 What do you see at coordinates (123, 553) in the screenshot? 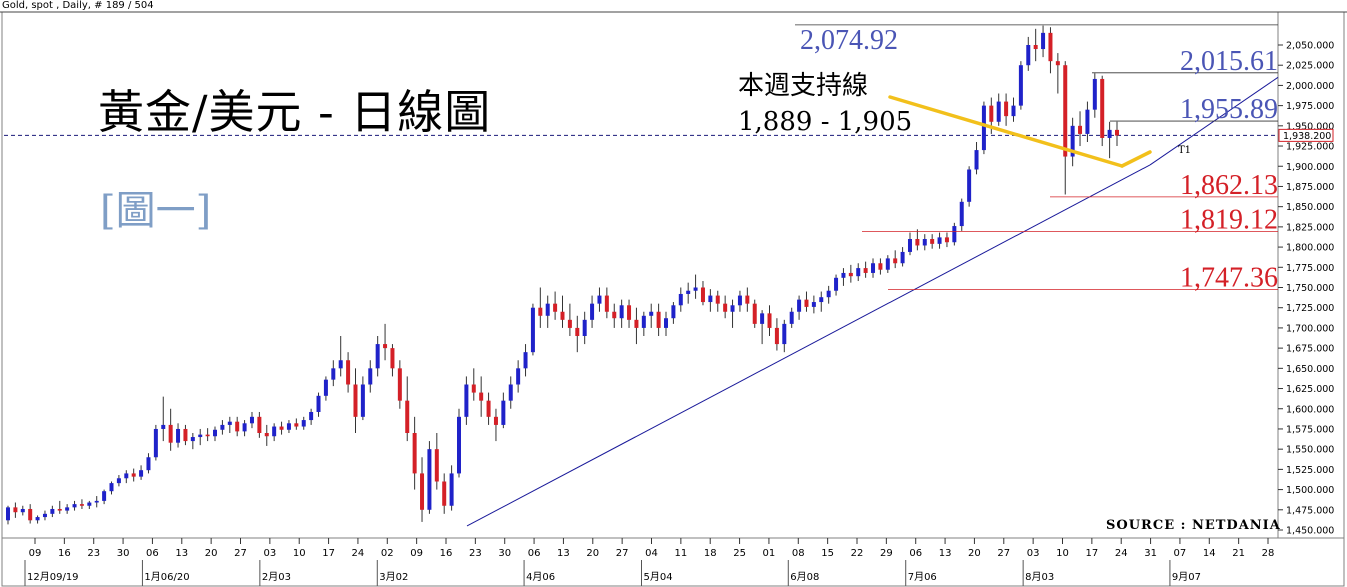
I see `x-tick-label: 30` at bounding box center [123, 553].